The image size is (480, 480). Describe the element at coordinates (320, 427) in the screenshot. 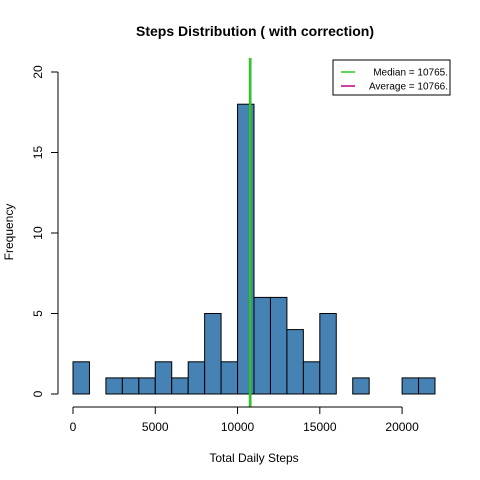

I see `x-tick-label: 15000` at that location.